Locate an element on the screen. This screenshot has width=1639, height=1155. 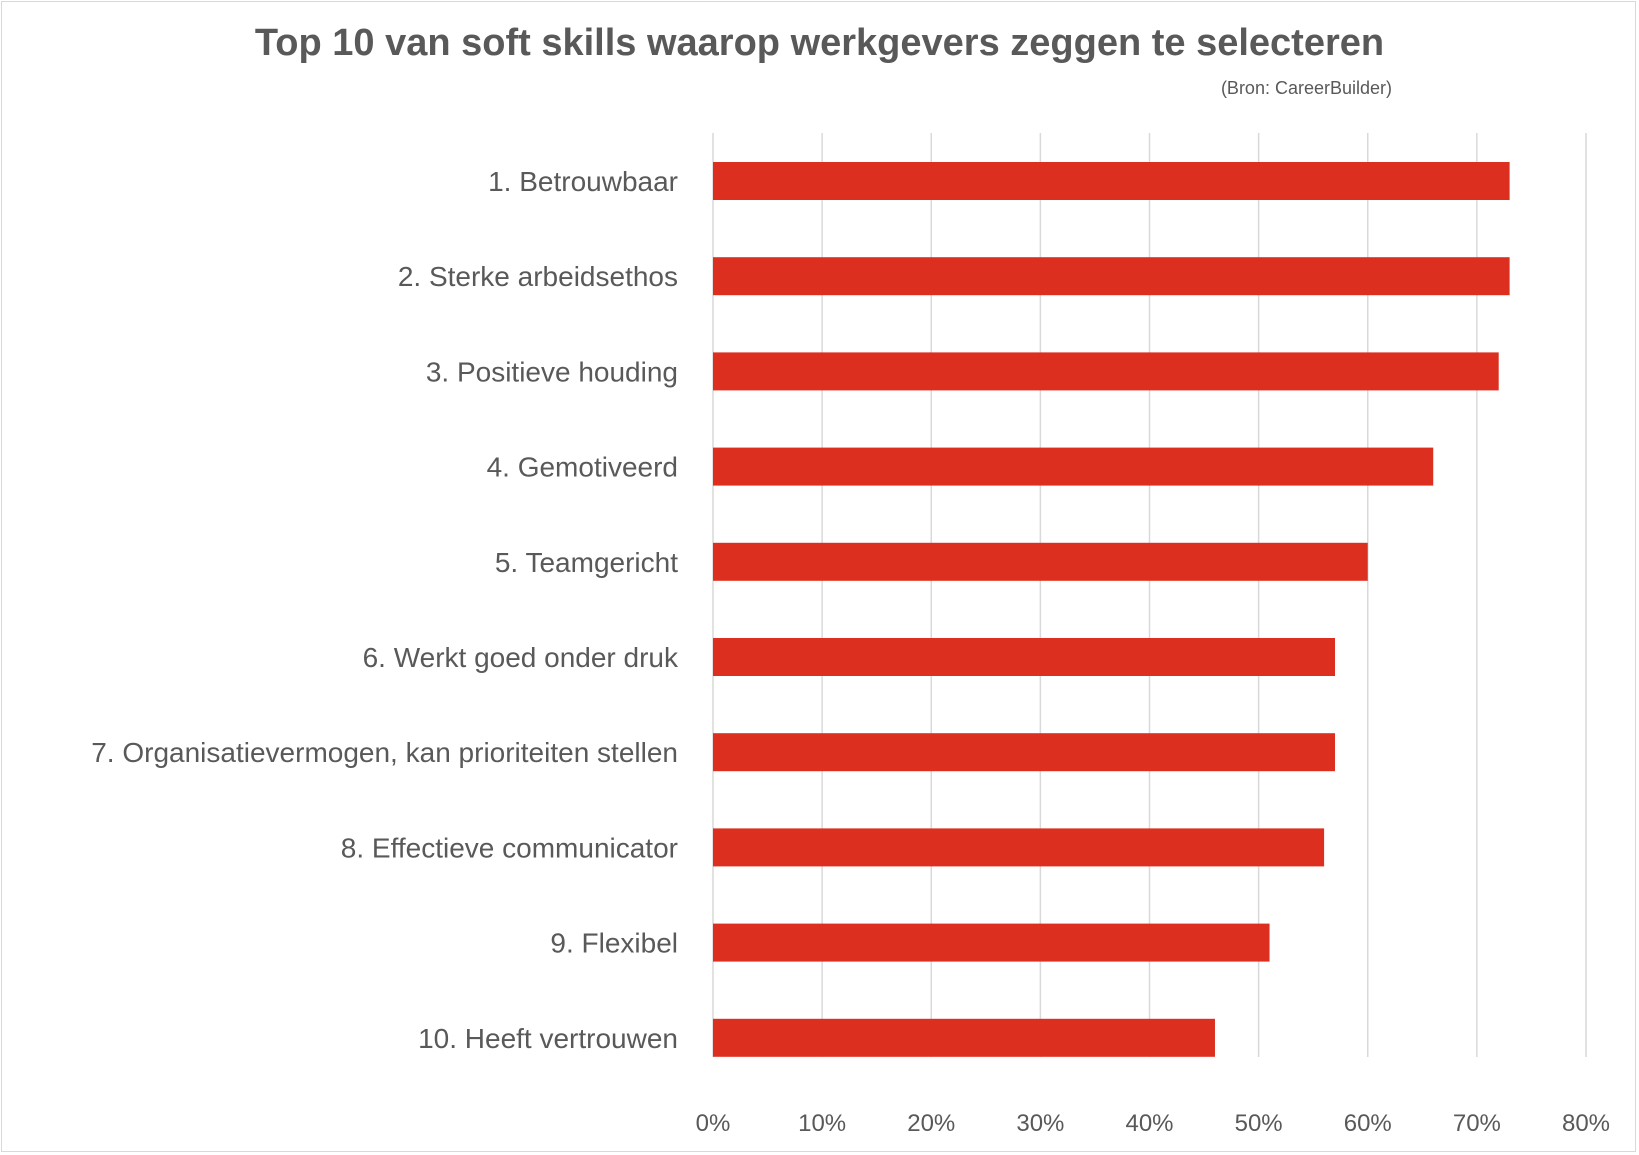
x-tick-label: 80% is located at coordinates (1586, 1123).